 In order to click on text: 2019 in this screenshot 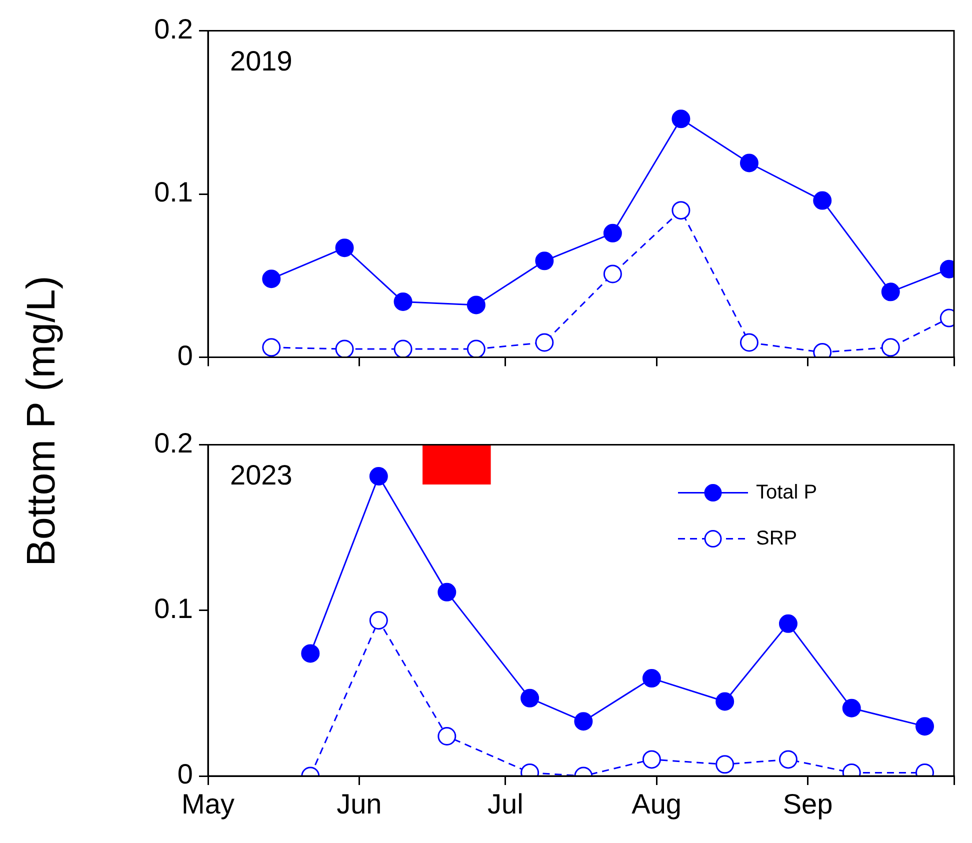, I will do `click(261, 61)`.